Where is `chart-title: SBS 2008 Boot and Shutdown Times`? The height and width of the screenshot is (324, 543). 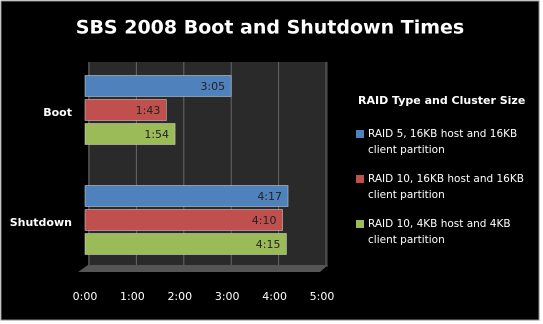 chart-title: SBS 2008 Boot and Shutdown Times is located at coordinates (270, 28).